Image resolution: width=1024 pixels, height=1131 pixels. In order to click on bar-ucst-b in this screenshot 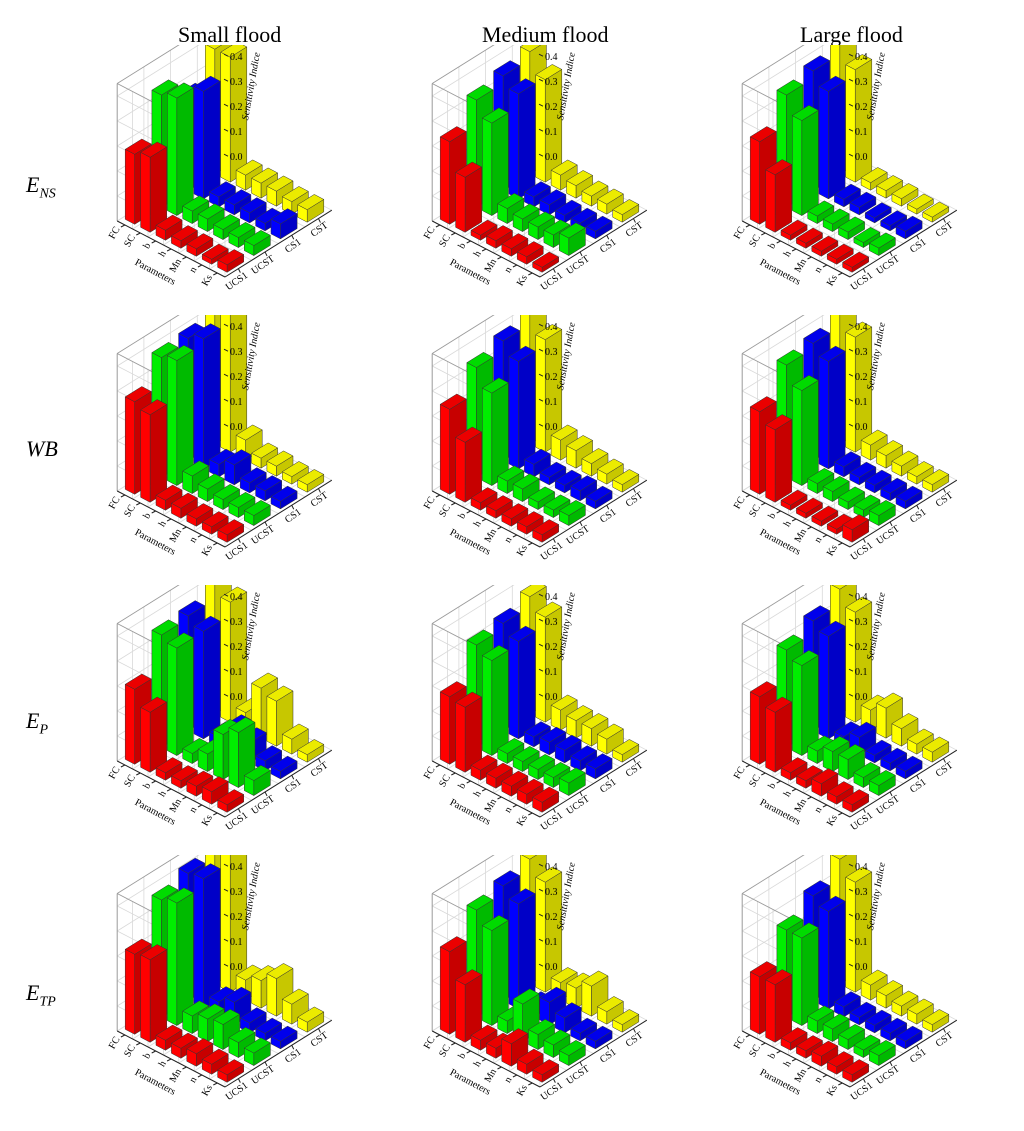, I will do `click(196, 477)`.